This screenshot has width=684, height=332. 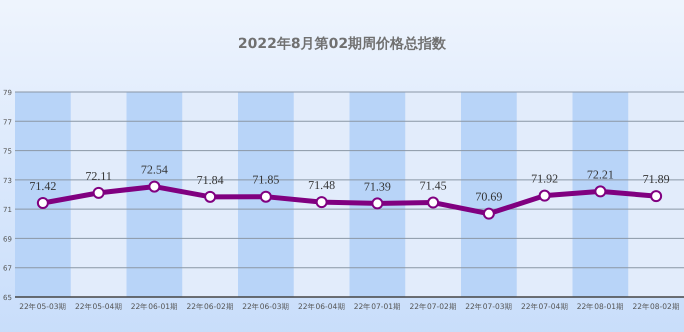 I want to click on chart-title: 2022年8月第02期周价格总指数, so click(x=343, y=44).